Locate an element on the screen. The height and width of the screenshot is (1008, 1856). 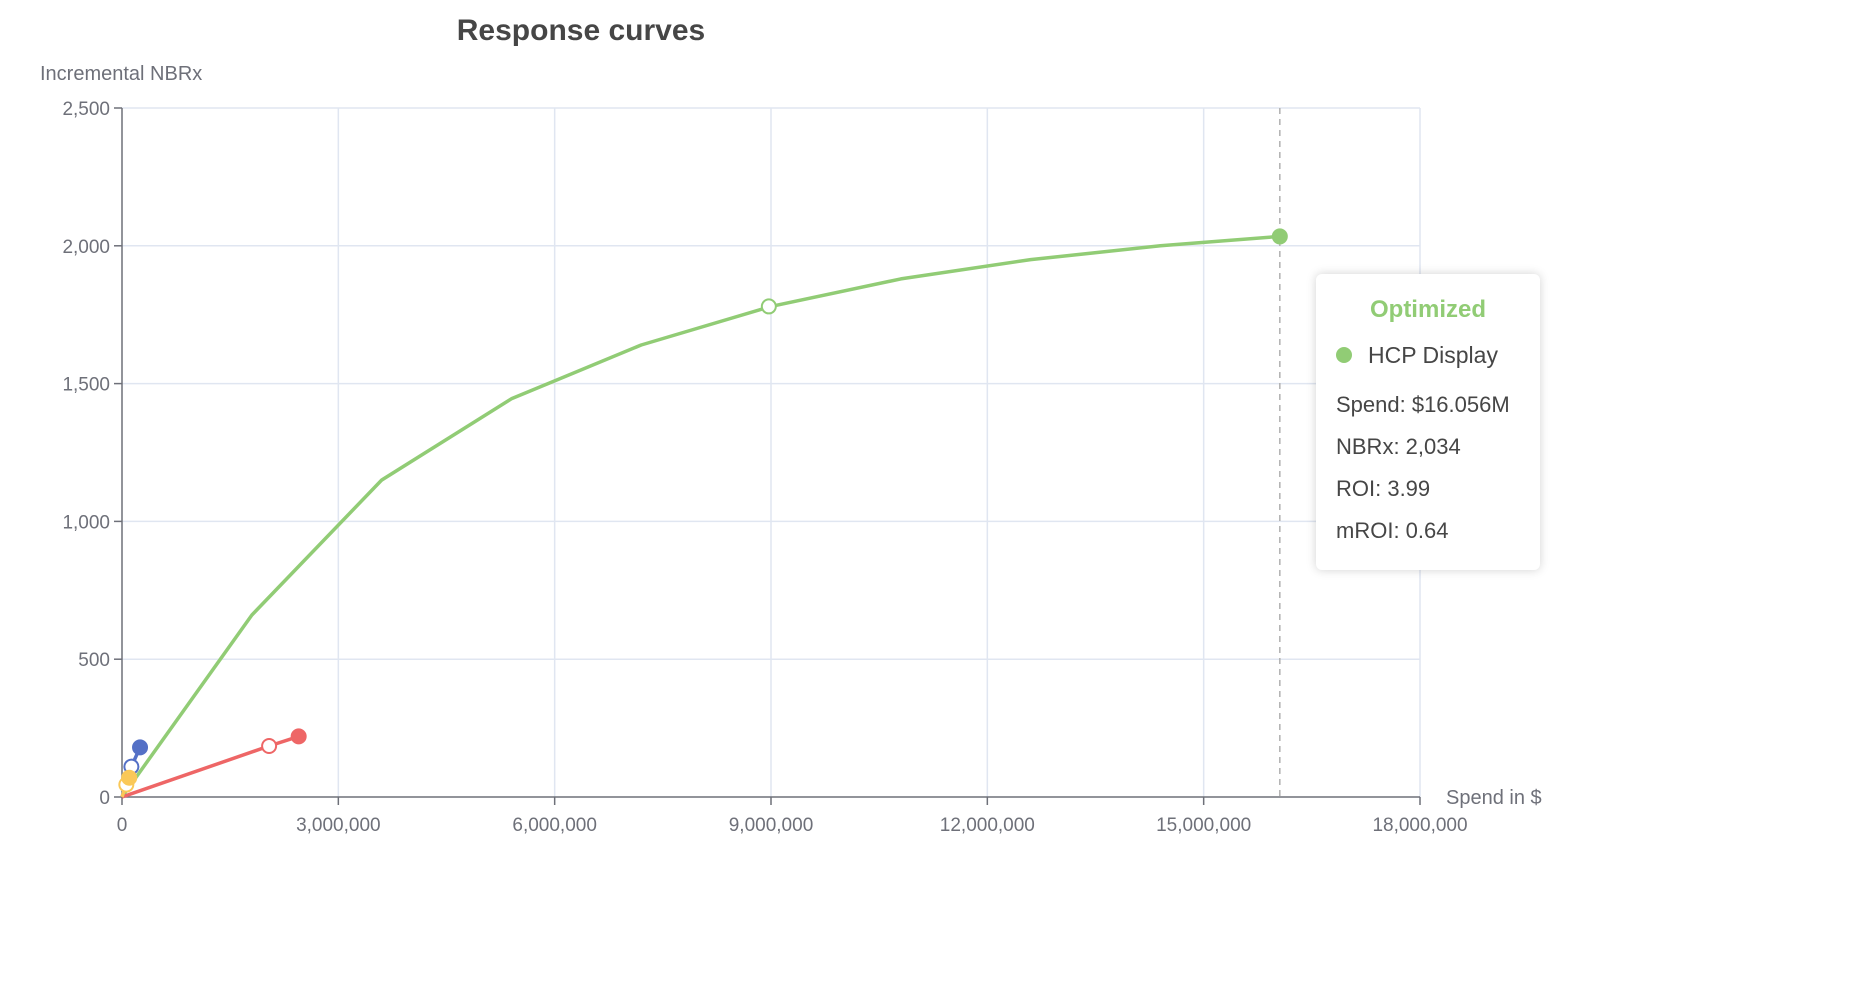
tooltip-roi: ROI: 3.99 is located at coordinates (1383, 488).